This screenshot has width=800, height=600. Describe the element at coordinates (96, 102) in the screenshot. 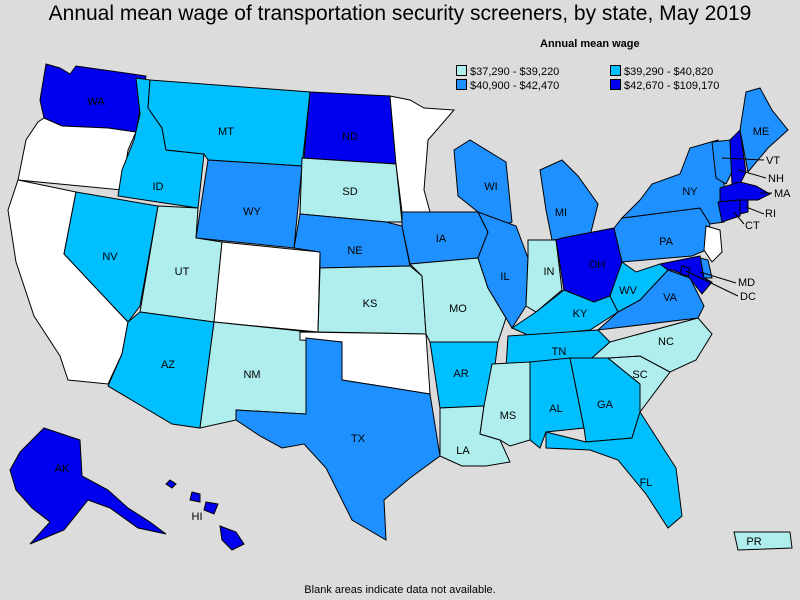

I see `state-label-wa: WA` at that location.